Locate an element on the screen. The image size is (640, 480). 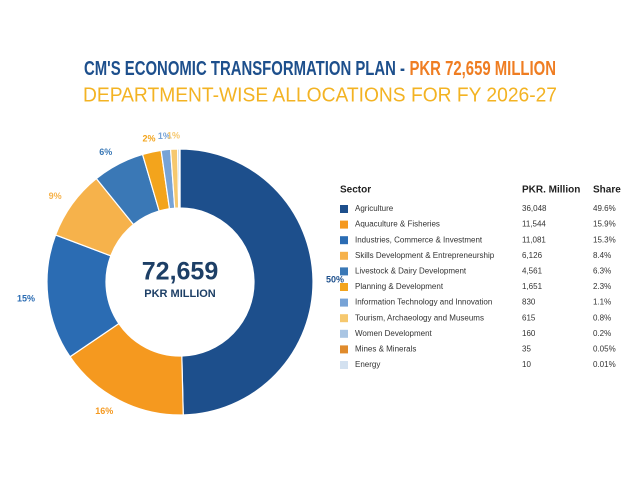
sector-name: Tourism, Archaeology and Museums is located at coordinates (419, 317).